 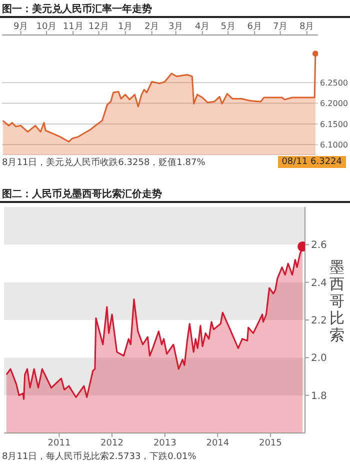 I want to click on x-tick-label: 11月, so click(x=73, y=27).